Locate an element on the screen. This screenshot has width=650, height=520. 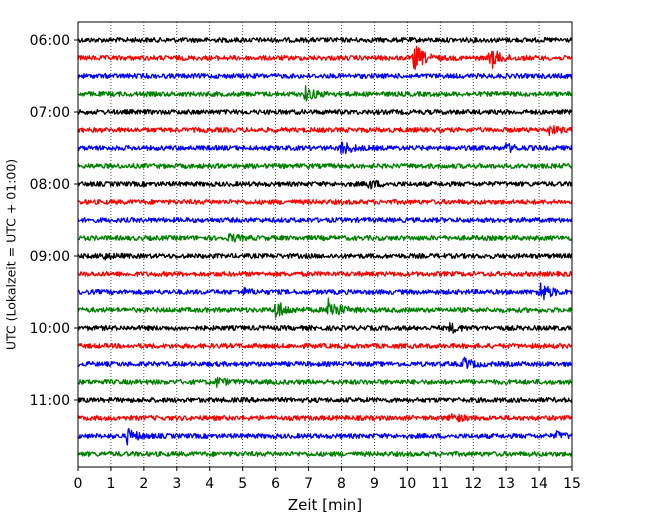
y-tick-label: 10:00 is located at coordinates (50, 329).